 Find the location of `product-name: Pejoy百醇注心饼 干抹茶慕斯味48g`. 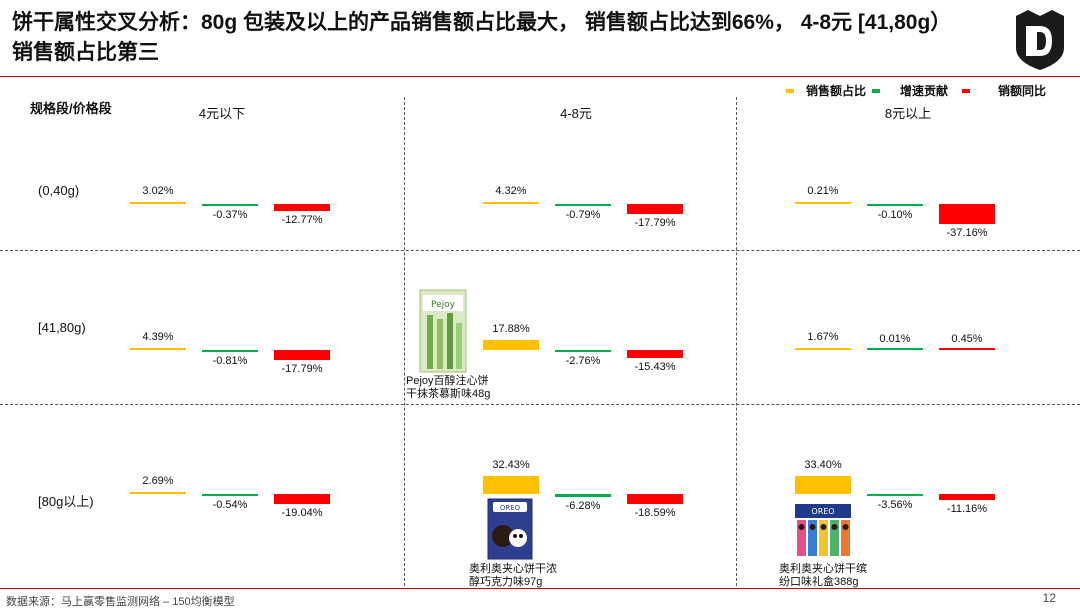

product-name: Pejoy百醇注心饼 干抹茶慕斯味48g is located at coordinates (448, 387).